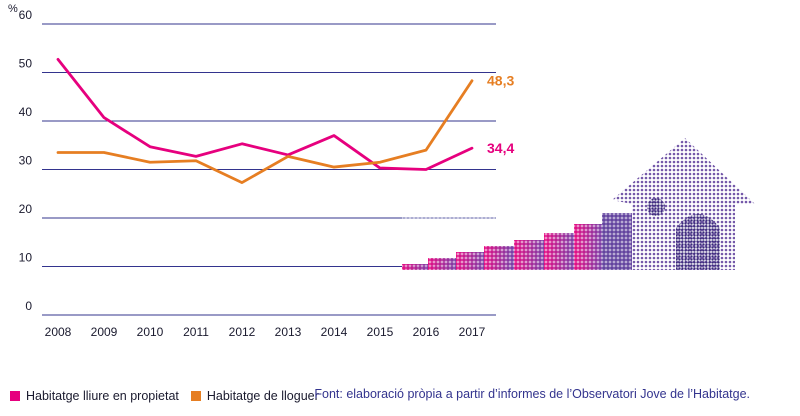 Image resolution: width=800 pixels, height=416 pixels. Describe the element at coordinates (500, 114) in the screenshot. I see `end-labels: 34,4 48,3` at that location.